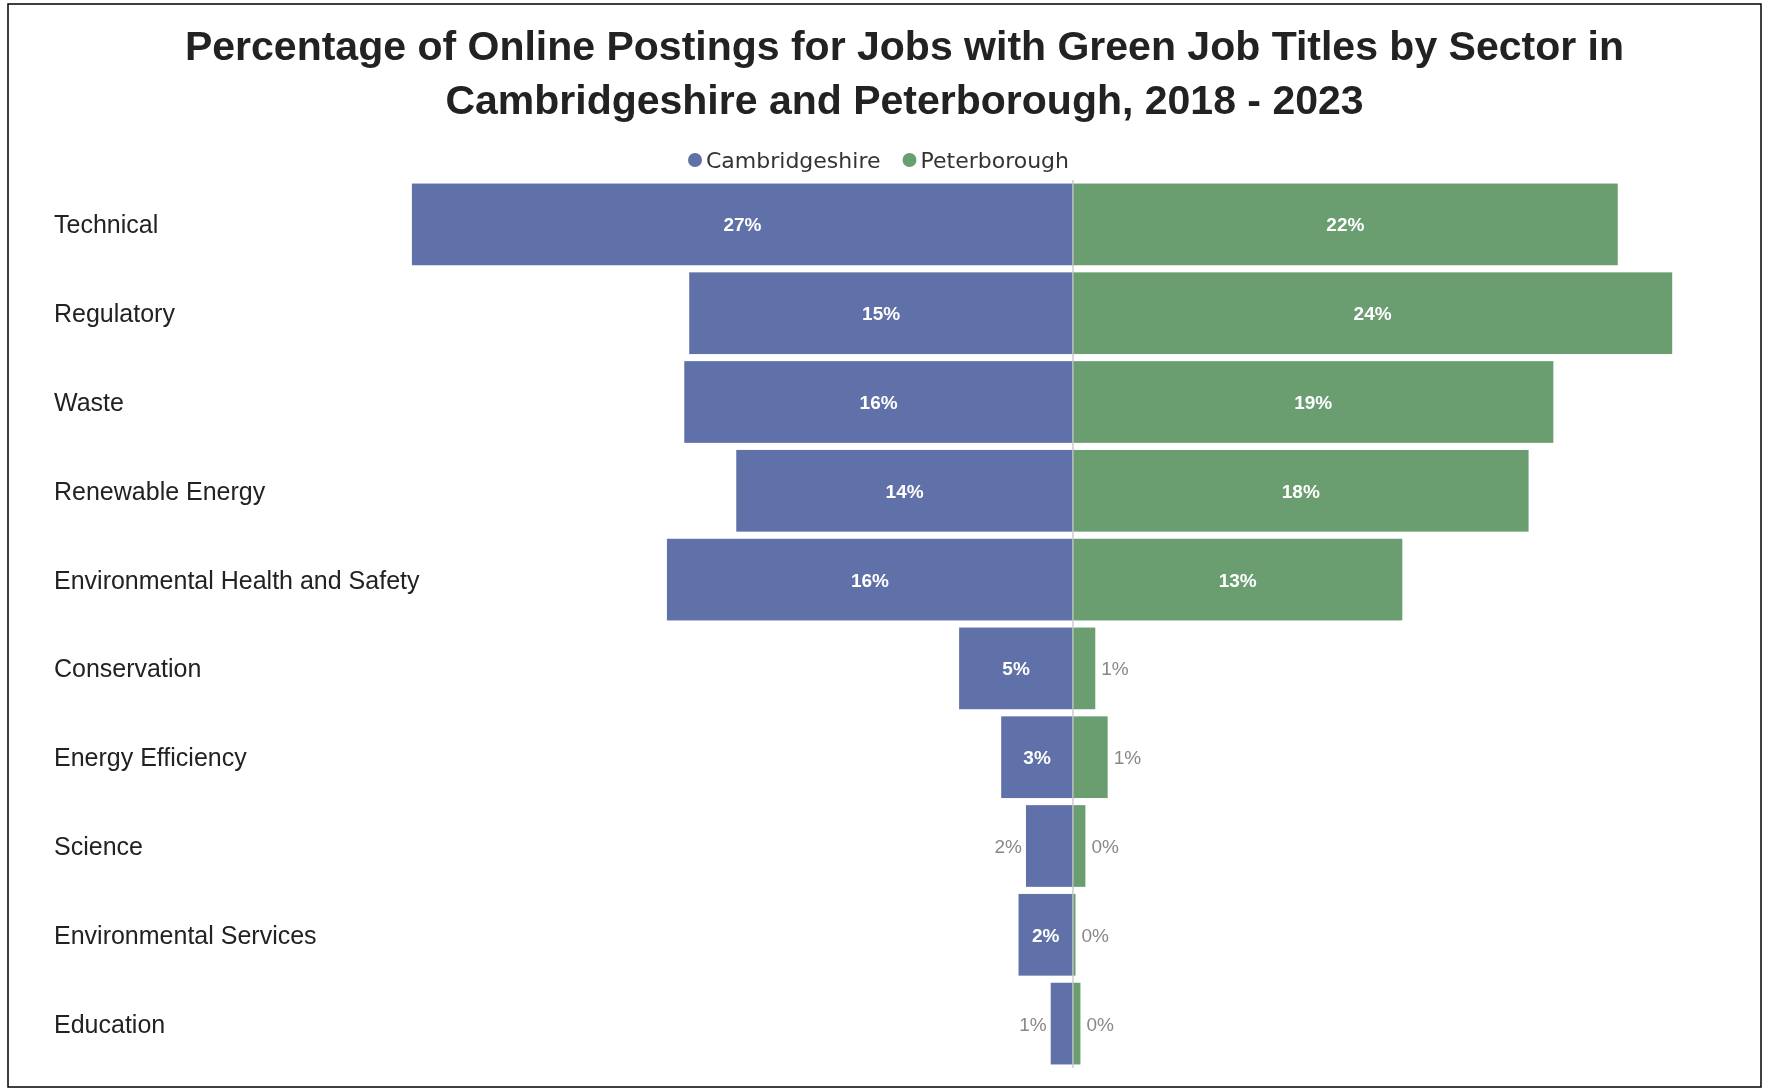 This screenshot has height=1091, width=1765. I want to click on y-tick-label: Environmental Services, so click(185, 934).